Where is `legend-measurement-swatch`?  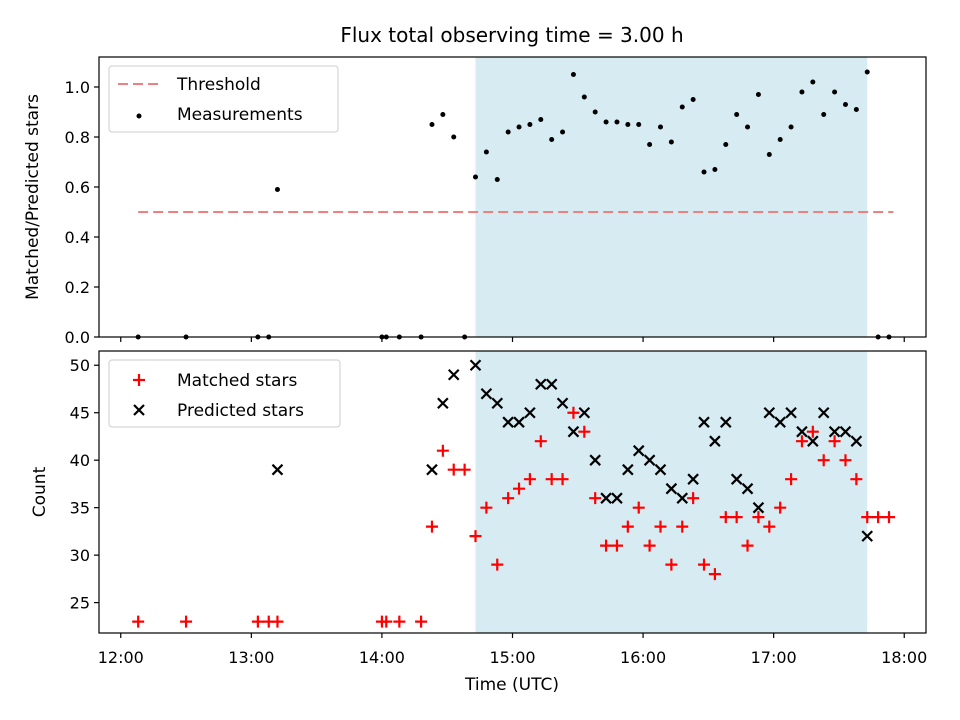 legend-measurement-swatch is located at coordinates (139, 116).